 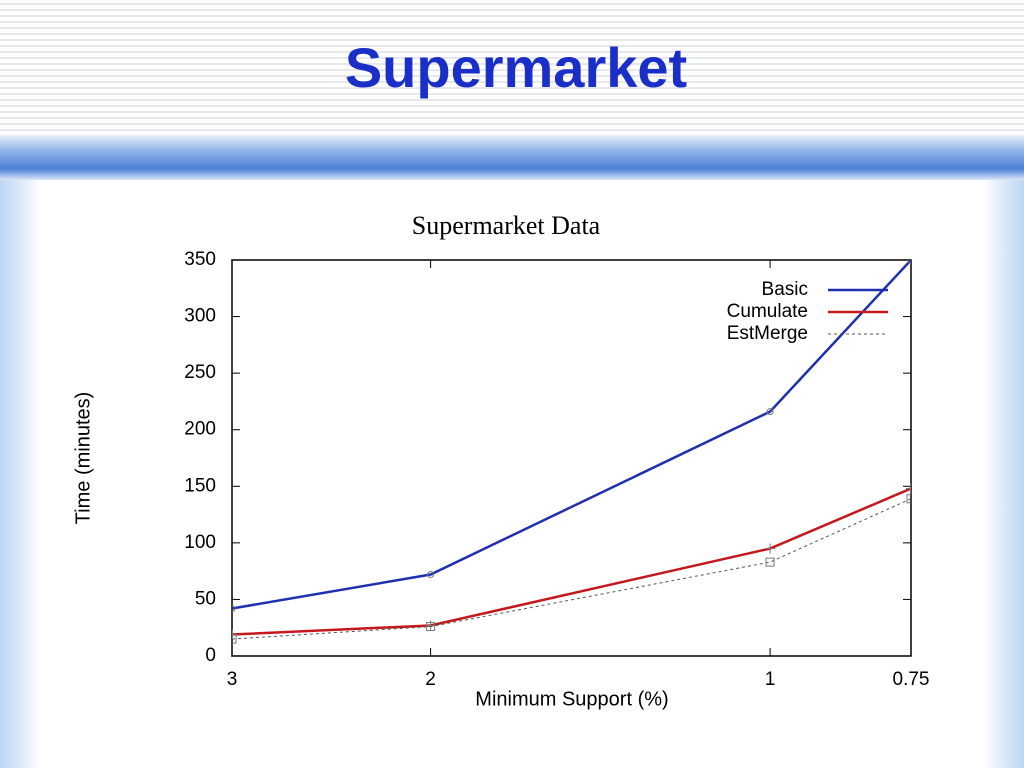 What do you see at coordinates (430, 679) in the screenshot?
I see `x-tick-label: 2` at bounding box center [430, 679].